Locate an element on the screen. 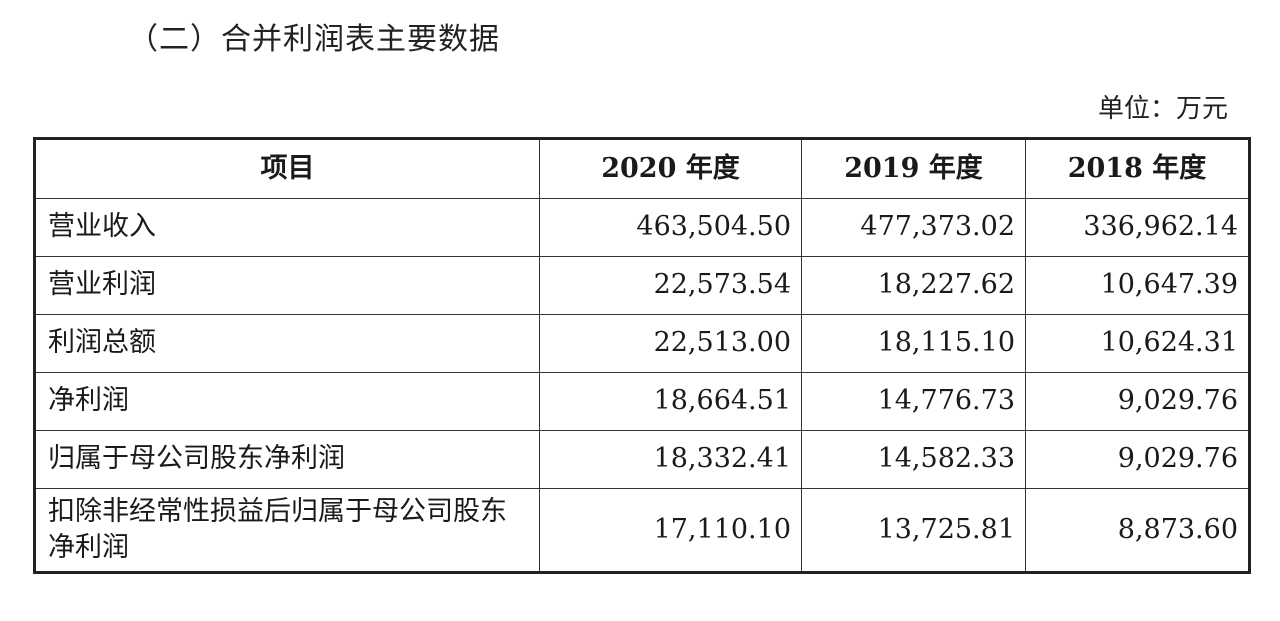 This screenshot has width=1280, height=621. cell-value: 22,573.54 is located at coordinates (670, 285).